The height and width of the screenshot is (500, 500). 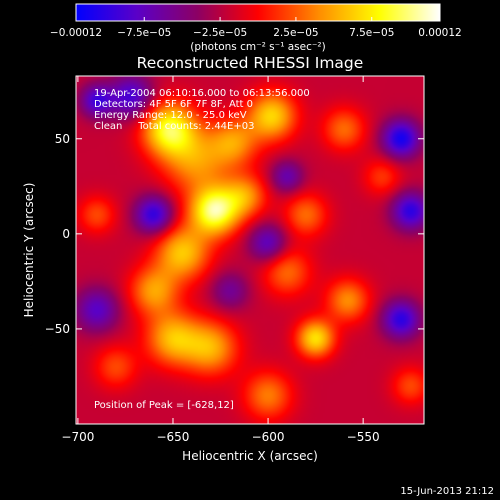 What do you see at coordinates (57, 329) in the screenshot?
I see `y-tick-label: −50` at bounding box center [57, 329].